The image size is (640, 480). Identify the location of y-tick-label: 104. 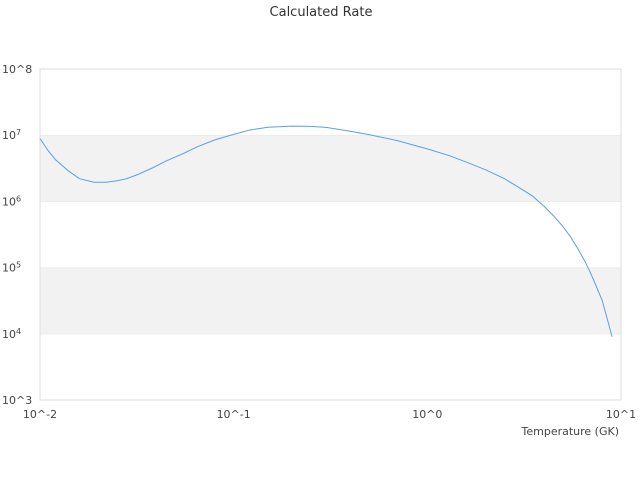
(11, 334).